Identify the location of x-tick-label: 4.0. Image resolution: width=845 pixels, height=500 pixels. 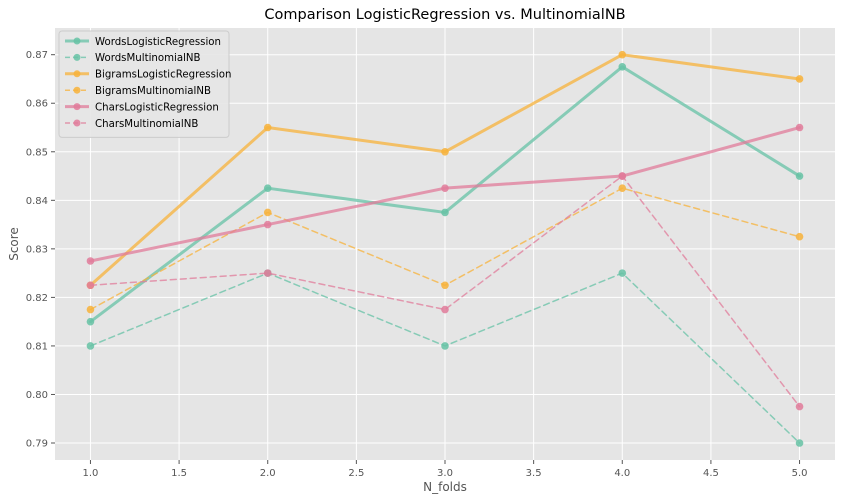
(622, 473).